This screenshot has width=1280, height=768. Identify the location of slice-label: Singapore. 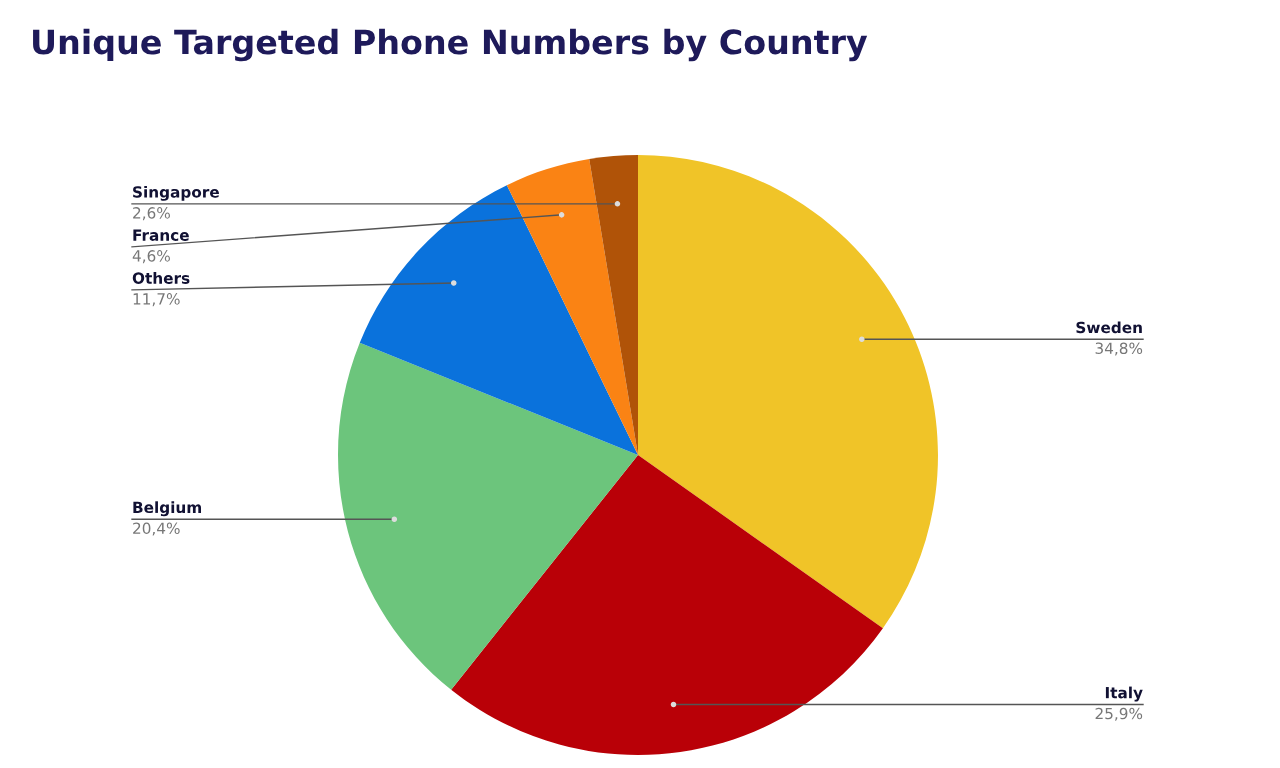
(176, 193).